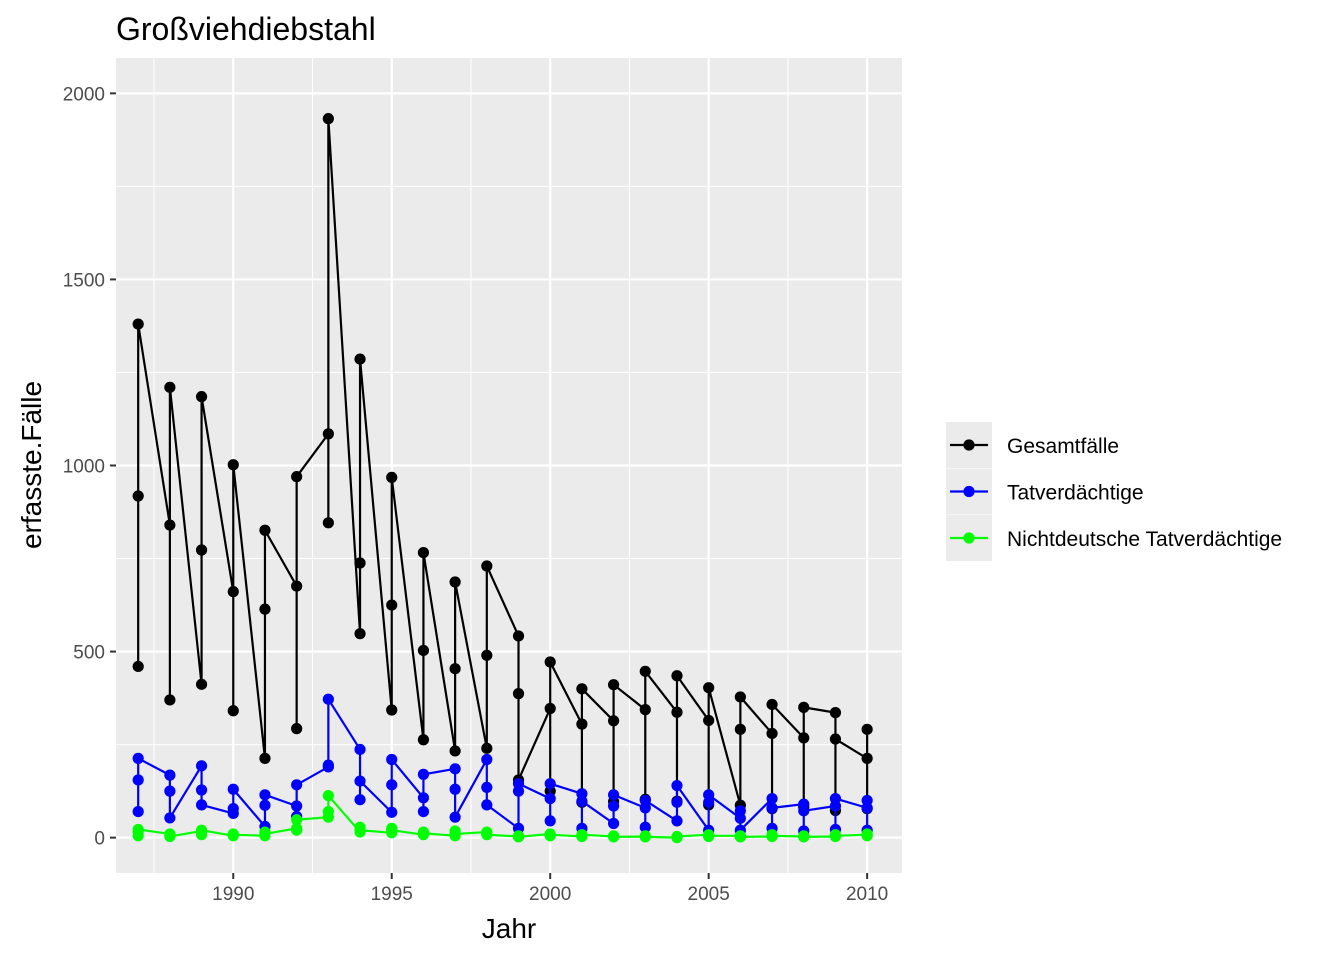 This screenshot has height=960, width=1344. I want to click on series-line, so click(503, 765).